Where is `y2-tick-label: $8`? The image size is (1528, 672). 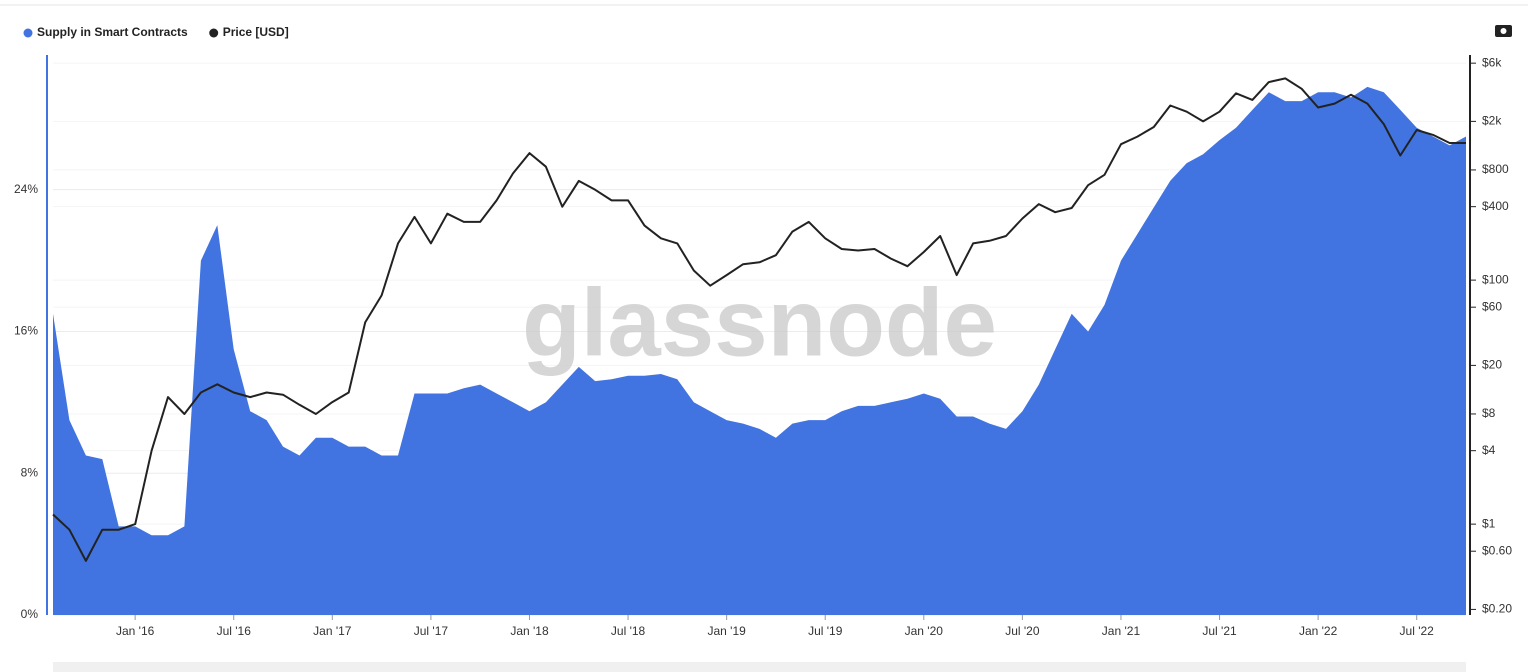 y2-tick-label: $8 is located at coordinates (1489, 413).